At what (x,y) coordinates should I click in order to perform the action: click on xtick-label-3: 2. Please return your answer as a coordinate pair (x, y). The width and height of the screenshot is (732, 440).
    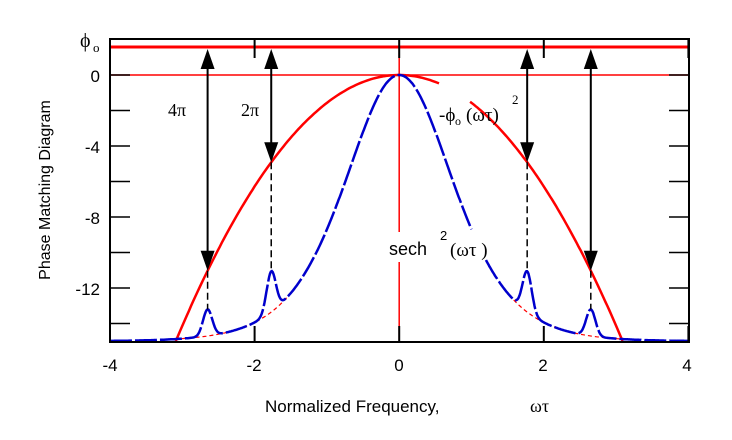
    Looking at the image, I should click on (542, 365).